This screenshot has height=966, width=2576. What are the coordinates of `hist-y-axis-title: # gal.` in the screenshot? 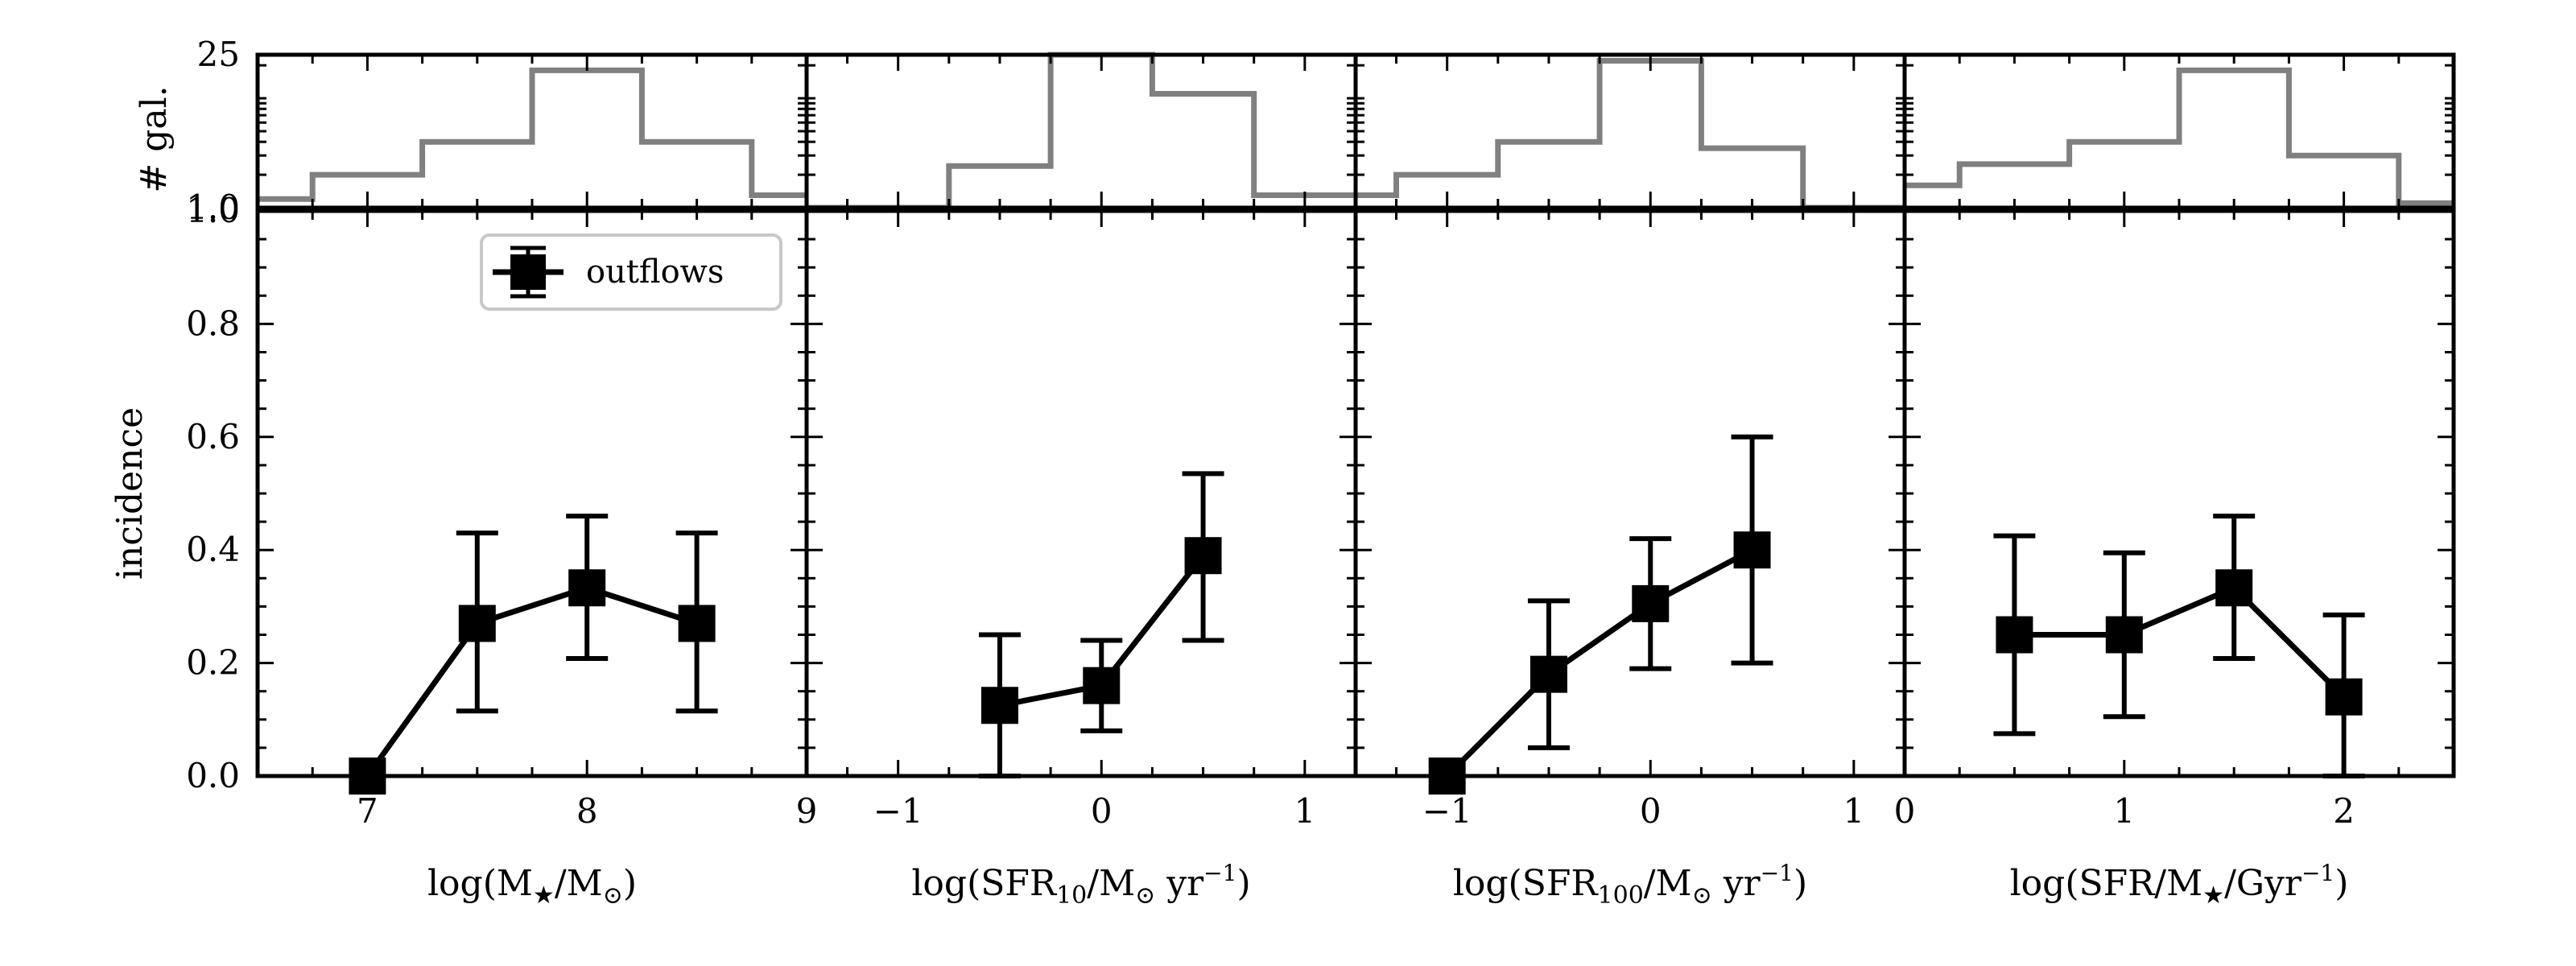 It's located at (154, 138).